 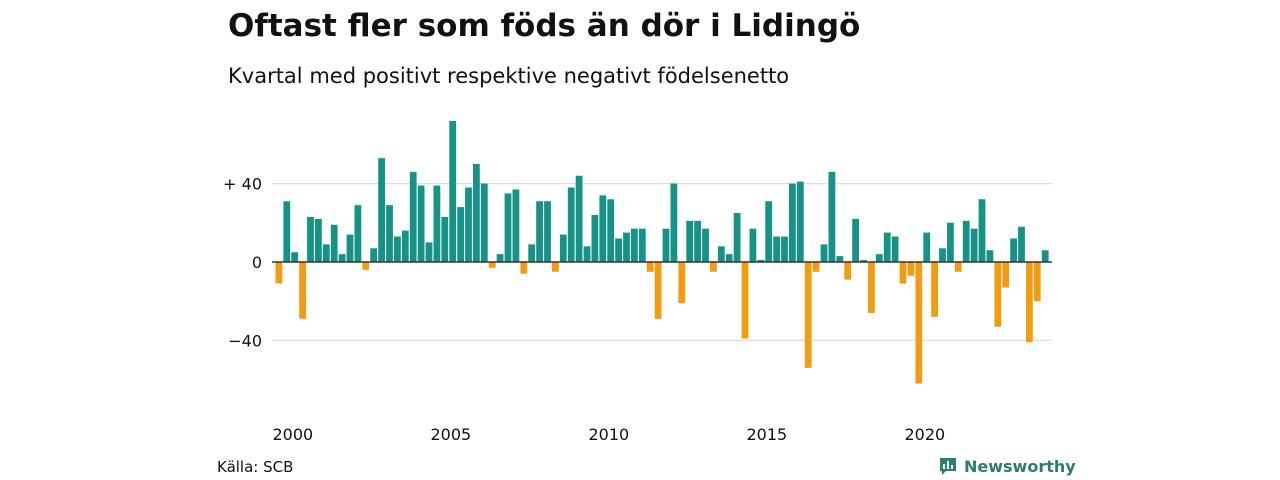 I want to click on x-tick-label: 2010, so click(x=609, y=434).